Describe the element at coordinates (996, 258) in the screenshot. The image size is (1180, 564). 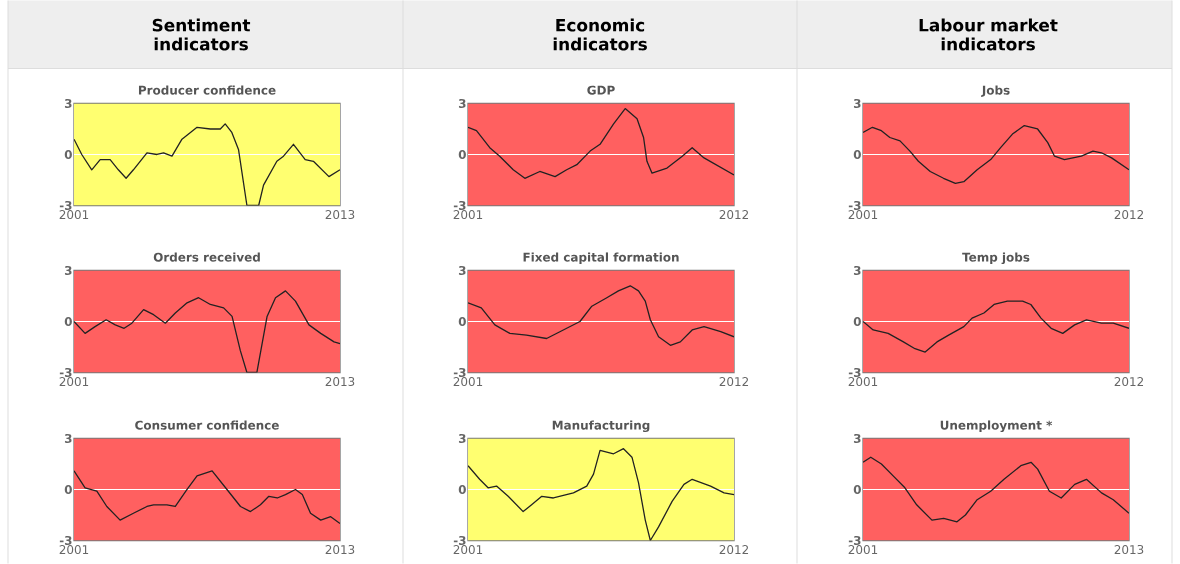
I see `chart-title: Temp jobs` at that location.